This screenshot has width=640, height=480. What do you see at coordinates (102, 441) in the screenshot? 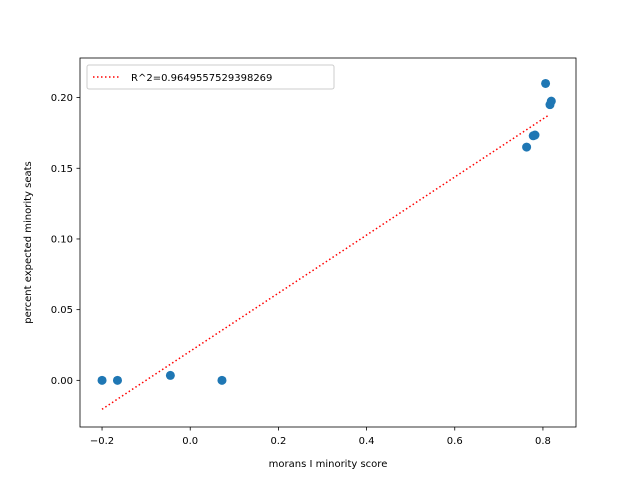
I see `x-tick-label: −0.2` at bounding box center [102, 441].